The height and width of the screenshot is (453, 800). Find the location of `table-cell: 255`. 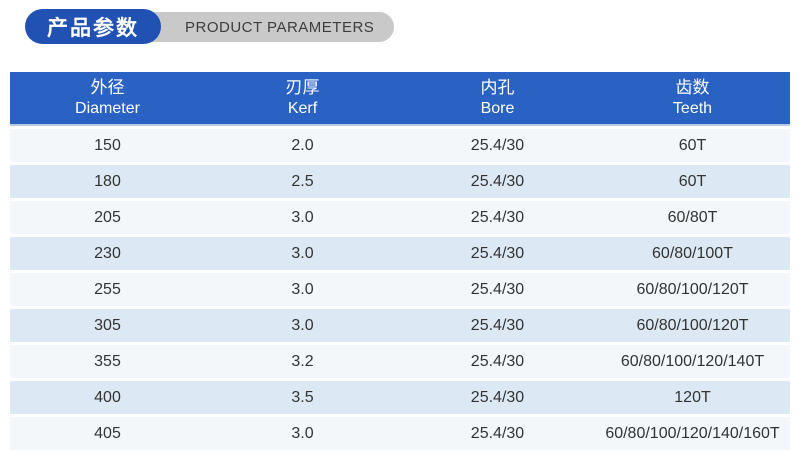

table-cell: 255 is located at coordinates (107, 289).